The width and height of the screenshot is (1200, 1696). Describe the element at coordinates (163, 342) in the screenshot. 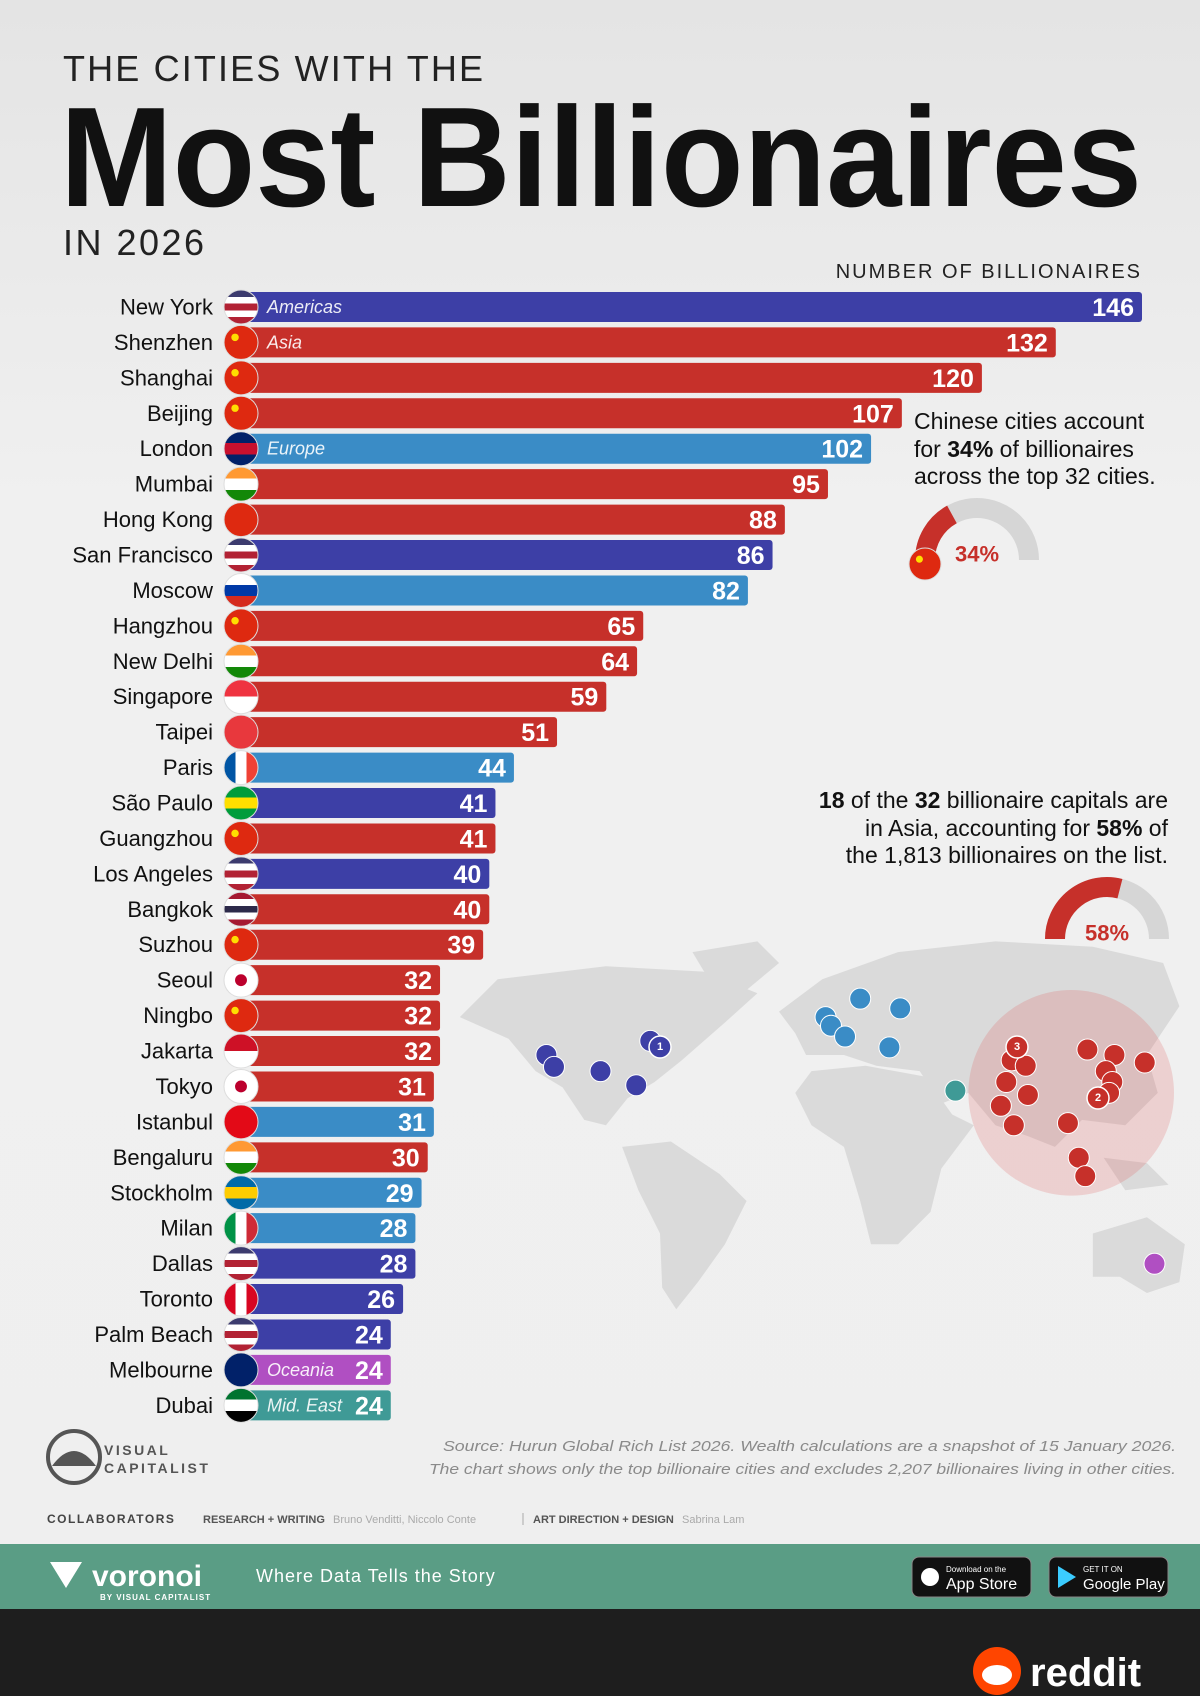

I see `category-label: Shenzhen` at that location.